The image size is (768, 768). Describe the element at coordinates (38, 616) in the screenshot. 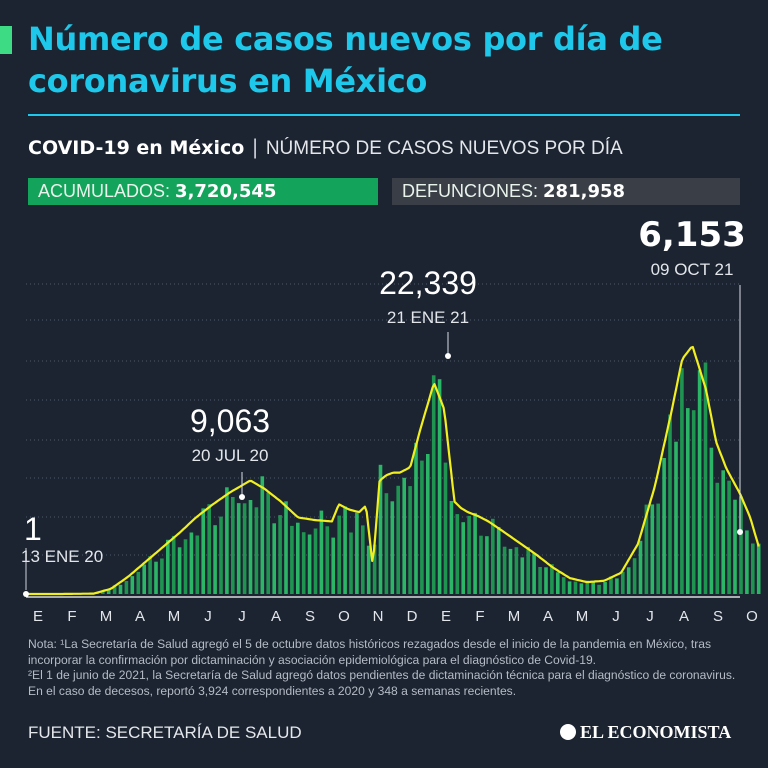

I see `month-tick-label: E` at that location.